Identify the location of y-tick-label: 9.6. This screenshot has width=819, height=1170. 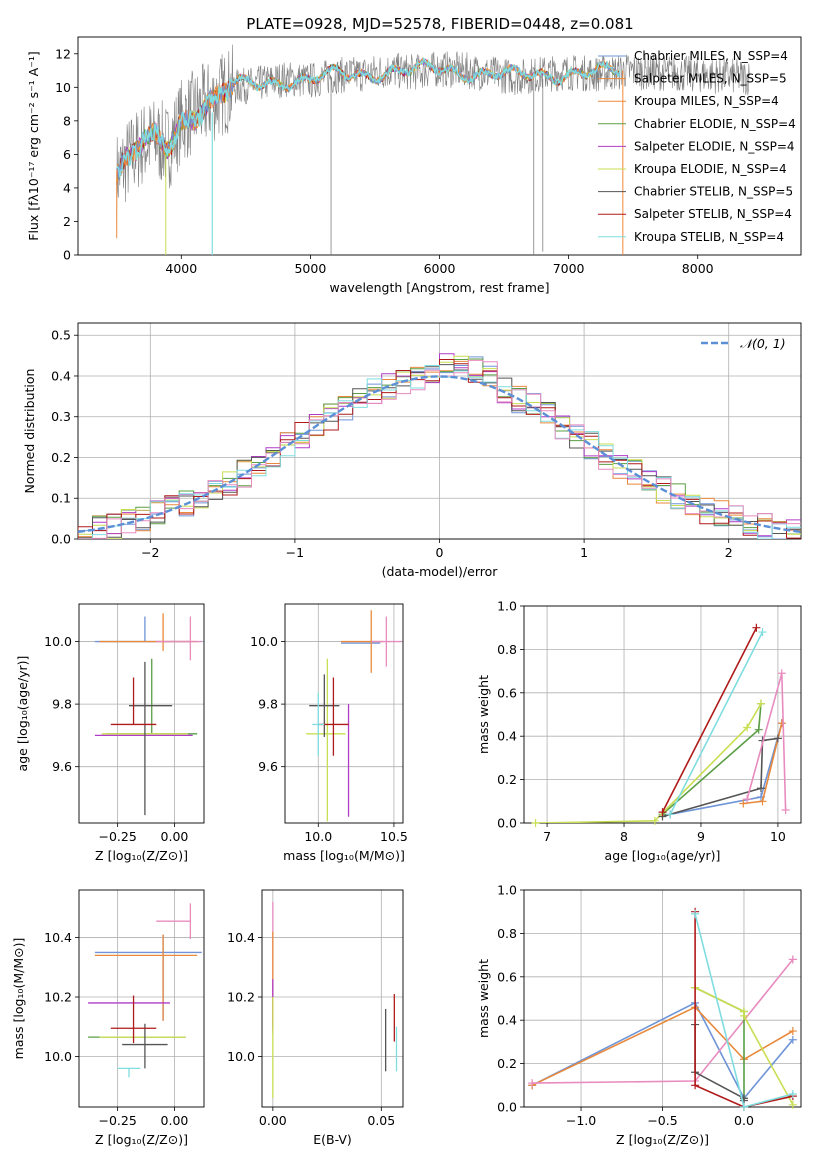
(62, 766).